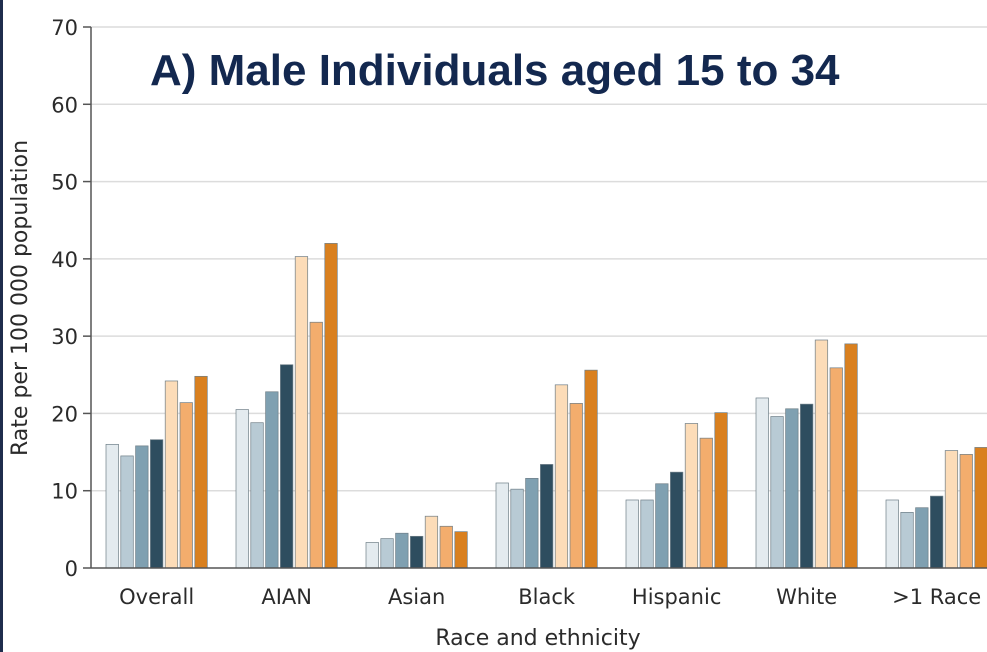 The image size is (987, 652). Describe the element at coordinates (156, 597) in the screenshot. I see `x-category-label: Overall` at that location.